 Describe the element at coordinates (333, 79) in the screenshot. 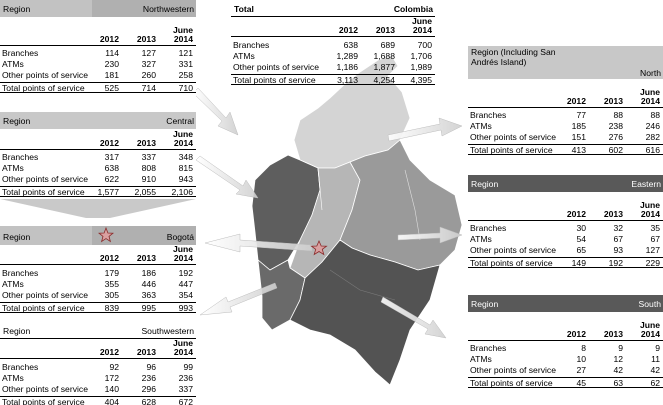

I see `total-points-row: Total points of service 3,113 4,254 4,395` at that location.